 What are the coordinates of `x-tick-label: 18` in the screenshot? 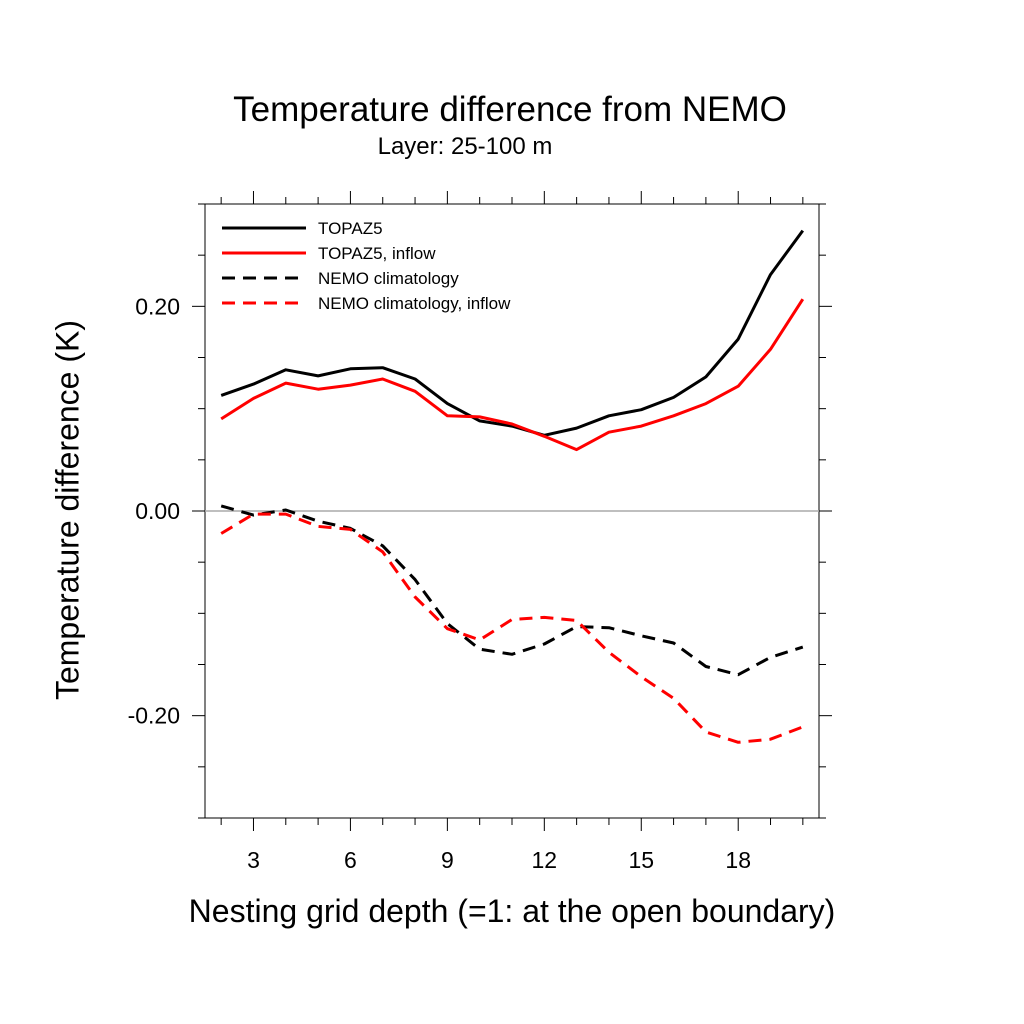 It's located at (738, 860).